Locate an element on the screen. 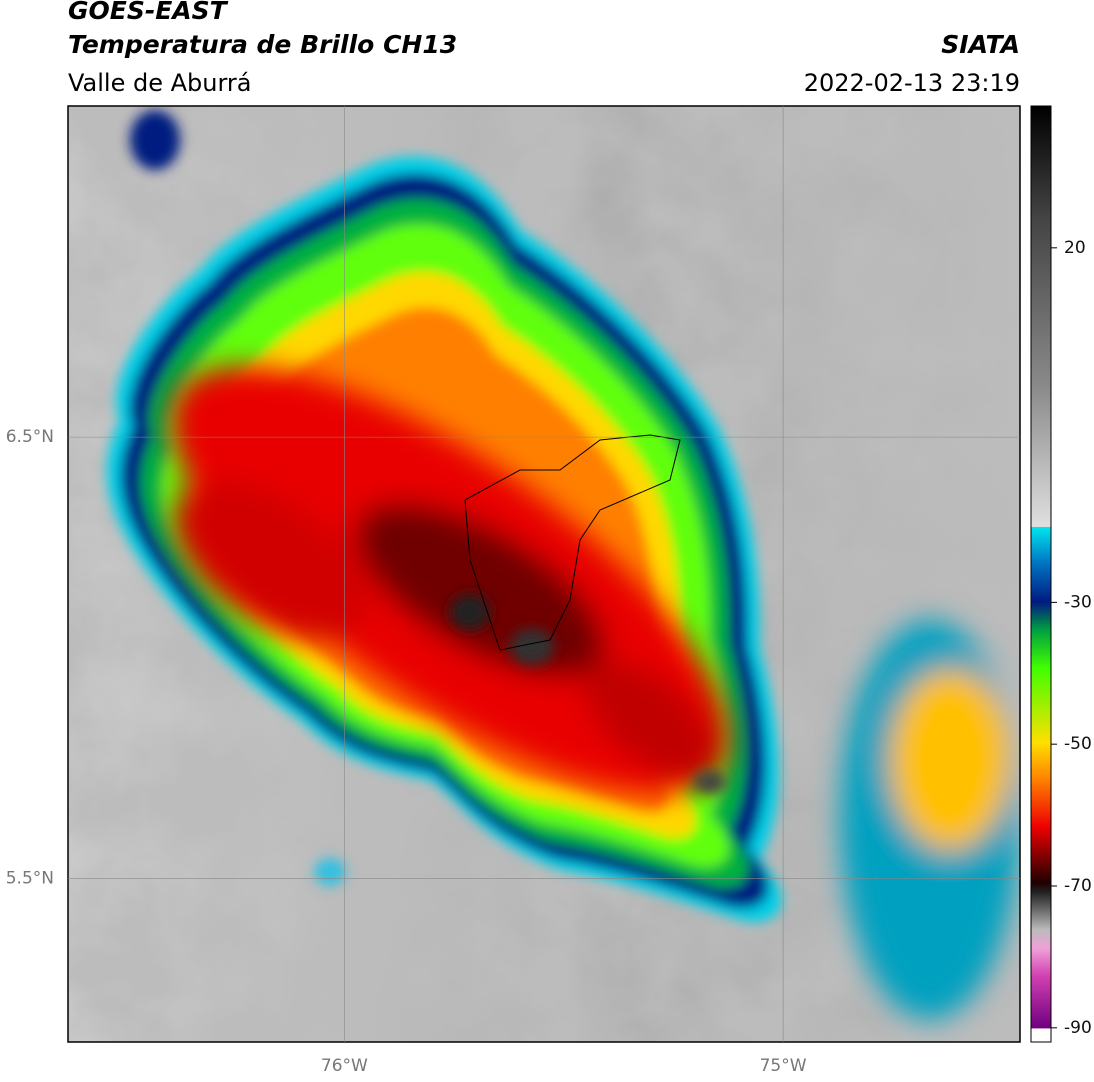 The height and width of the screenshot is (1082, 1094). title: GOES-EAST is located at coordinates (148, 12).